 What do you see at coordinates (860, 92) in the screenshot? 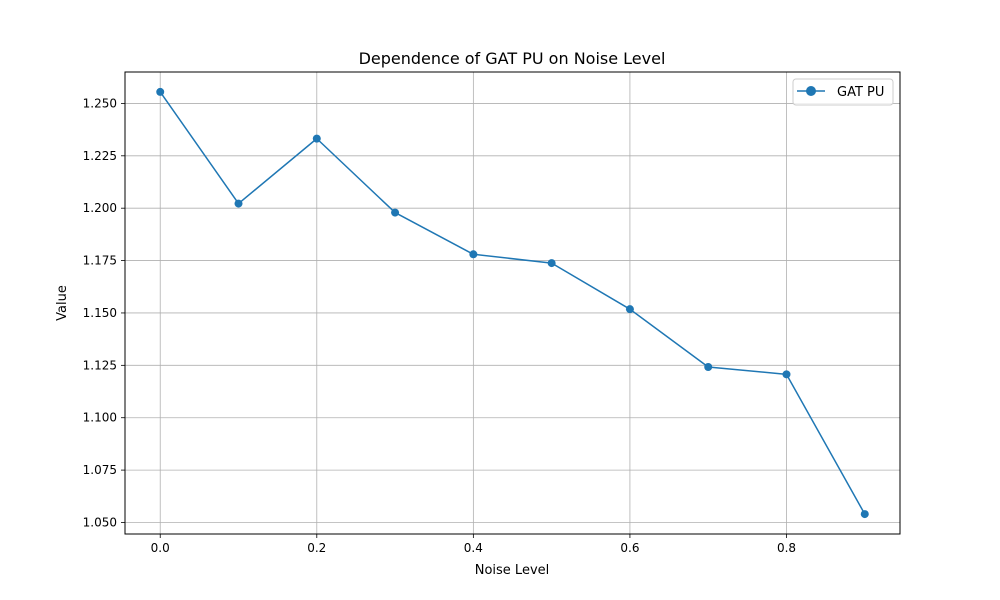
I see `legend-label: GAT PU` at bounding box center [860, 92].